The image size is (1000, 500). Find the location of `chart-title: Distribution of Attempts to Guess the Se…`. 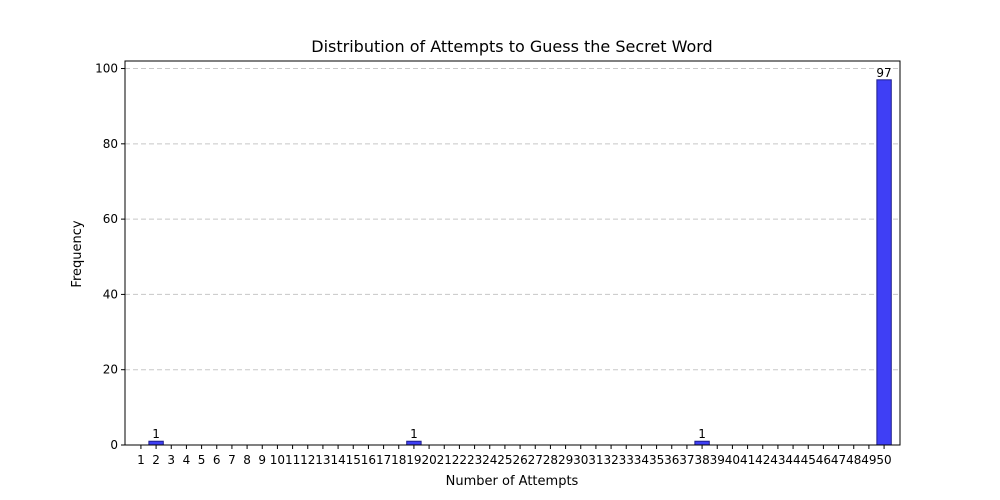

chart-title: Distribution of Attempts to Guess the Se… is located at coordinates (511, 46).